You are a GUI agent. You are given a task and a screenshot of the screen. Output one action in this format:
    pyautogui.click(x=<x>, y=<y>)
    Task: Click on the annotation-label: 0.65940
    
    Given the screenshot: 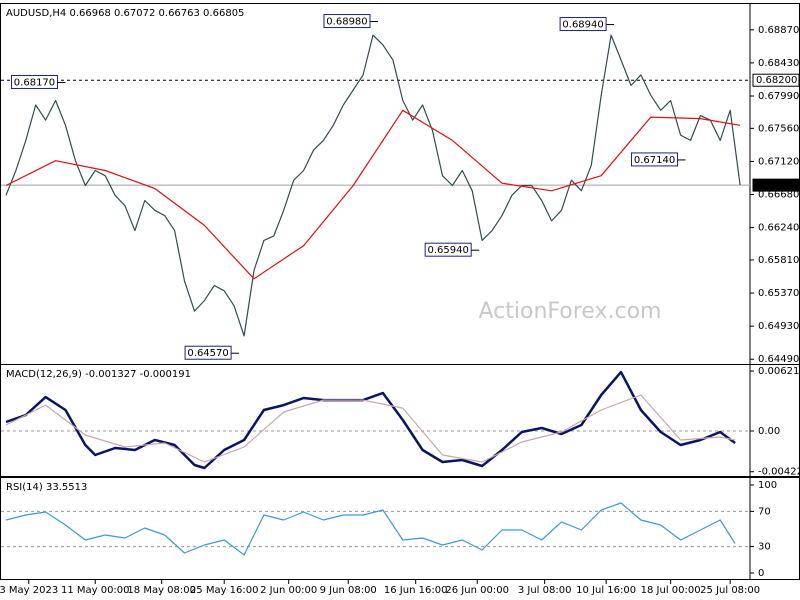 What is the action you would take?
    pyautogui.click(x=447, y=250)
    